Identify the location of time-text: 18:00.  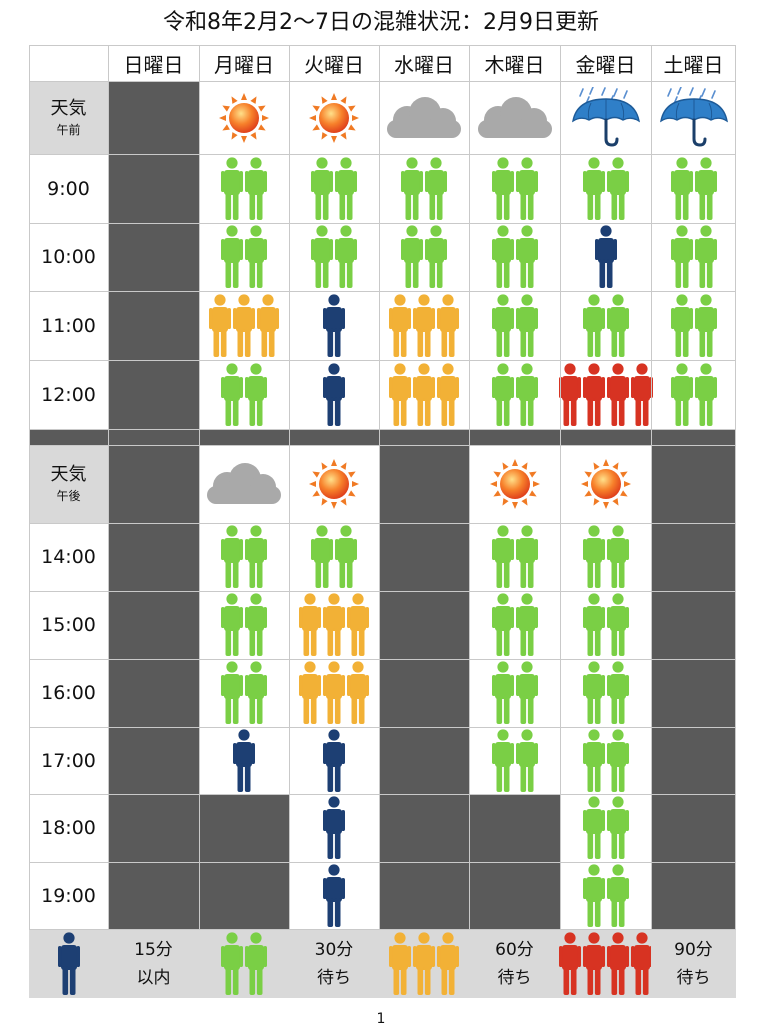
(68, 828).